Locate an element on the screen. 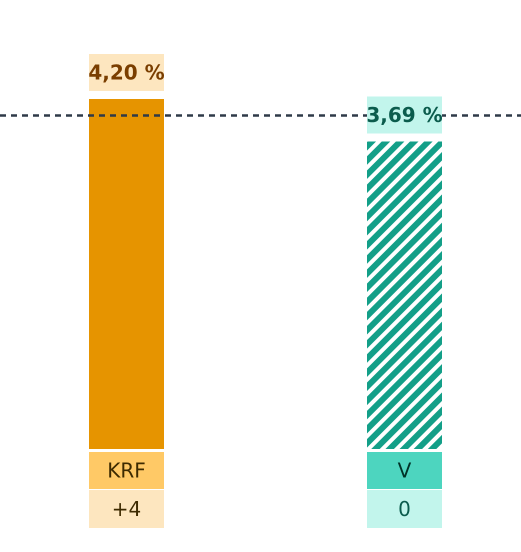 The image size is (521, 552). change-label-text: 0 is located at coordinates (404, 509).